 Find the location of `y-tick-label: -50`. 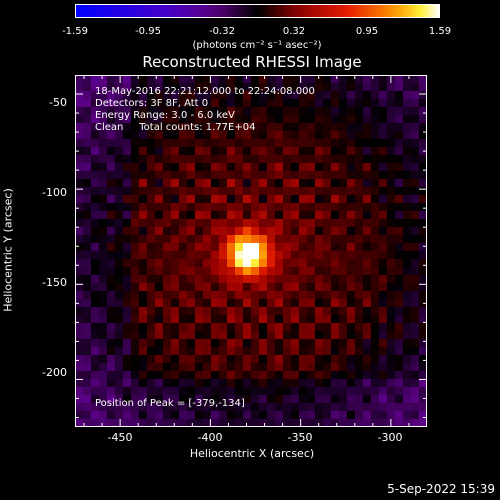

y-tick-label: -50 is located at coordinates (58, 102).